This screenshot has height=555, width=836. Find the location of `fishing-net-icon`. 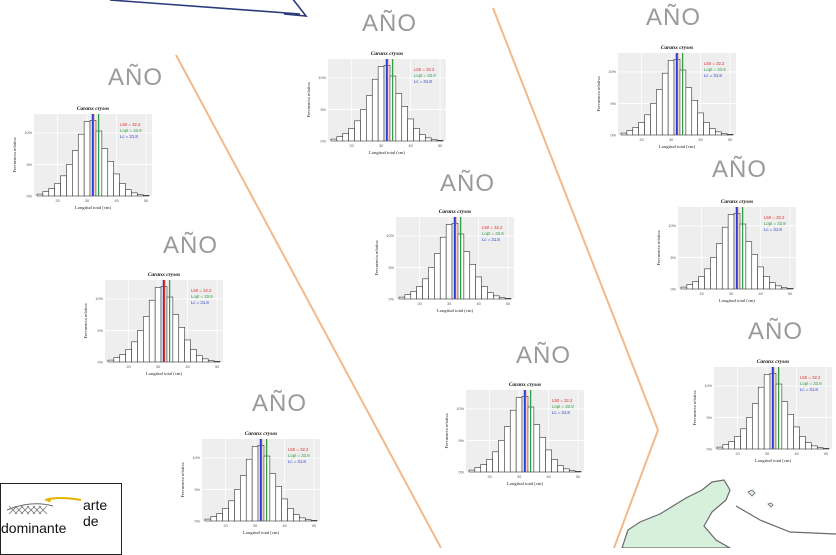

fishing-net-icon is located at coordinates (44, 506).